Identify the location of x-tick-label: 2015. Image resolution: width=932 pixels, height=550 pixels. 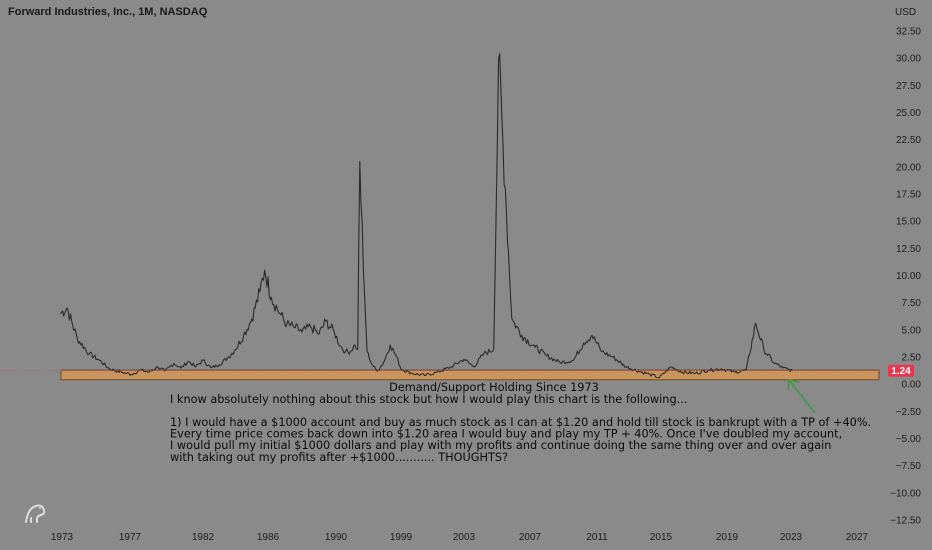
(661, 537).